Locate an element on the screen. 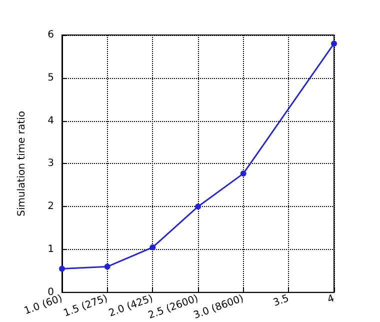 This screenshot has width=380, height=322. x-tick-label: 3.5 is located at coordinates (281, 301).